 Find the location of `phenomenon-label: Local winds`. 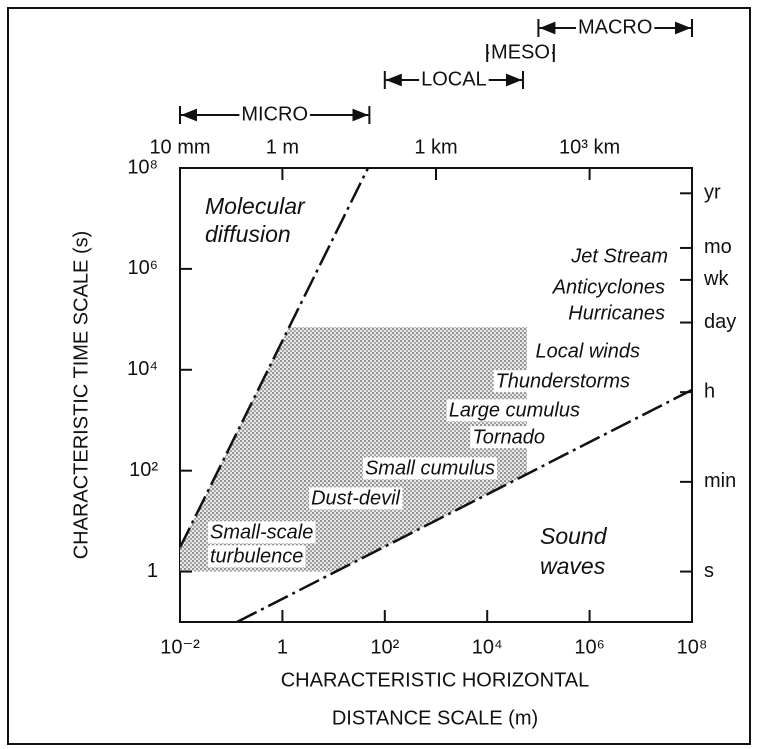

phenomenon-label: Local winds is located at coordinates (587, 351).